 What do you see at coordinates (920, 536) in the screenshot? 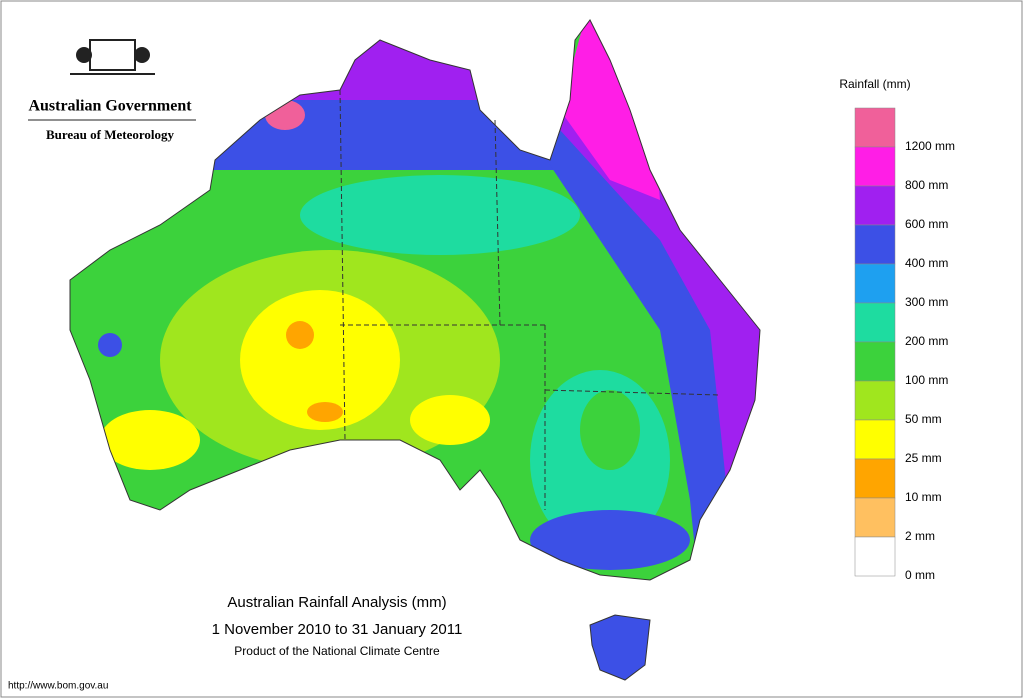
I see `legend-label: 2 mm` at bounding box center [920, 536].